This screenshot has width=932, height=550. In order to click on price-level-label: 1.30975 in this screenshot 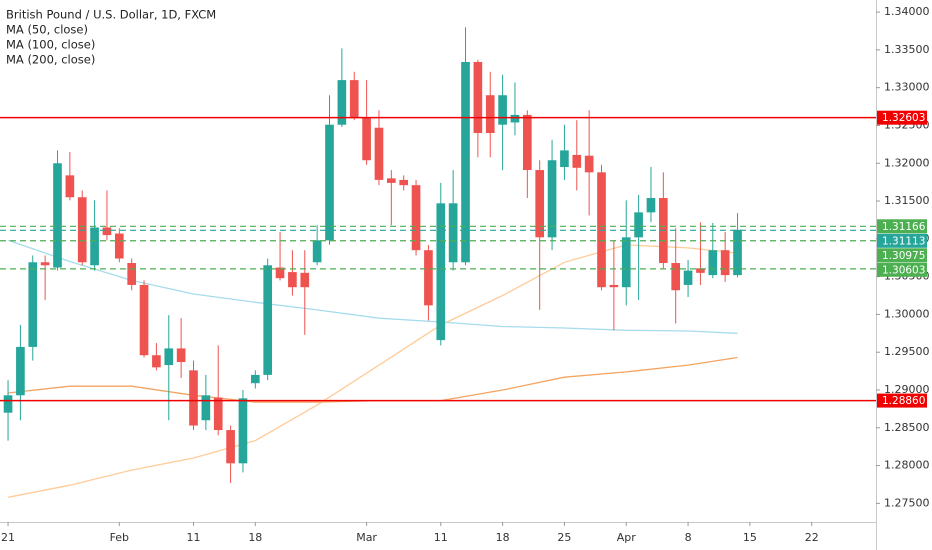, I will do `click(903, 256)`.